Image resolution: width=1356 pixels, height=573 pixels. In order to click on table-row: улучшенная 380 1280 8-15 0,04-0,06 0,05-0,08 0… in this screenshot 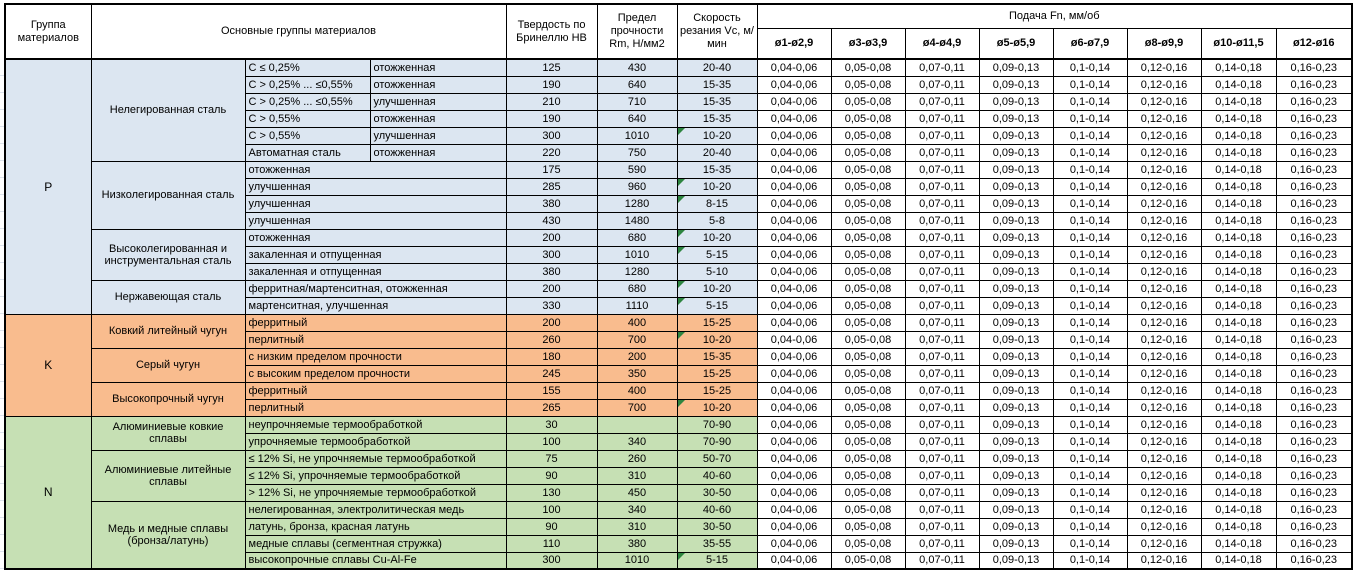, I will do `click(679, 203)`.